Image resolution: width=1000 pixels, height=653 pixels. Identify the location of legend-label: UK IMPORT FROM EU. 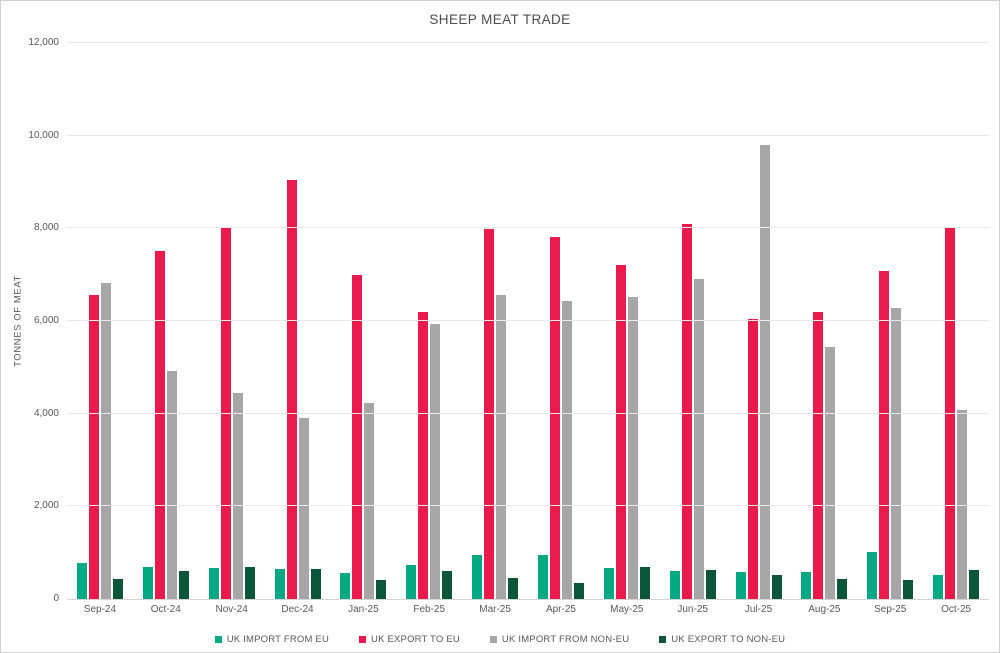
(278, 639).